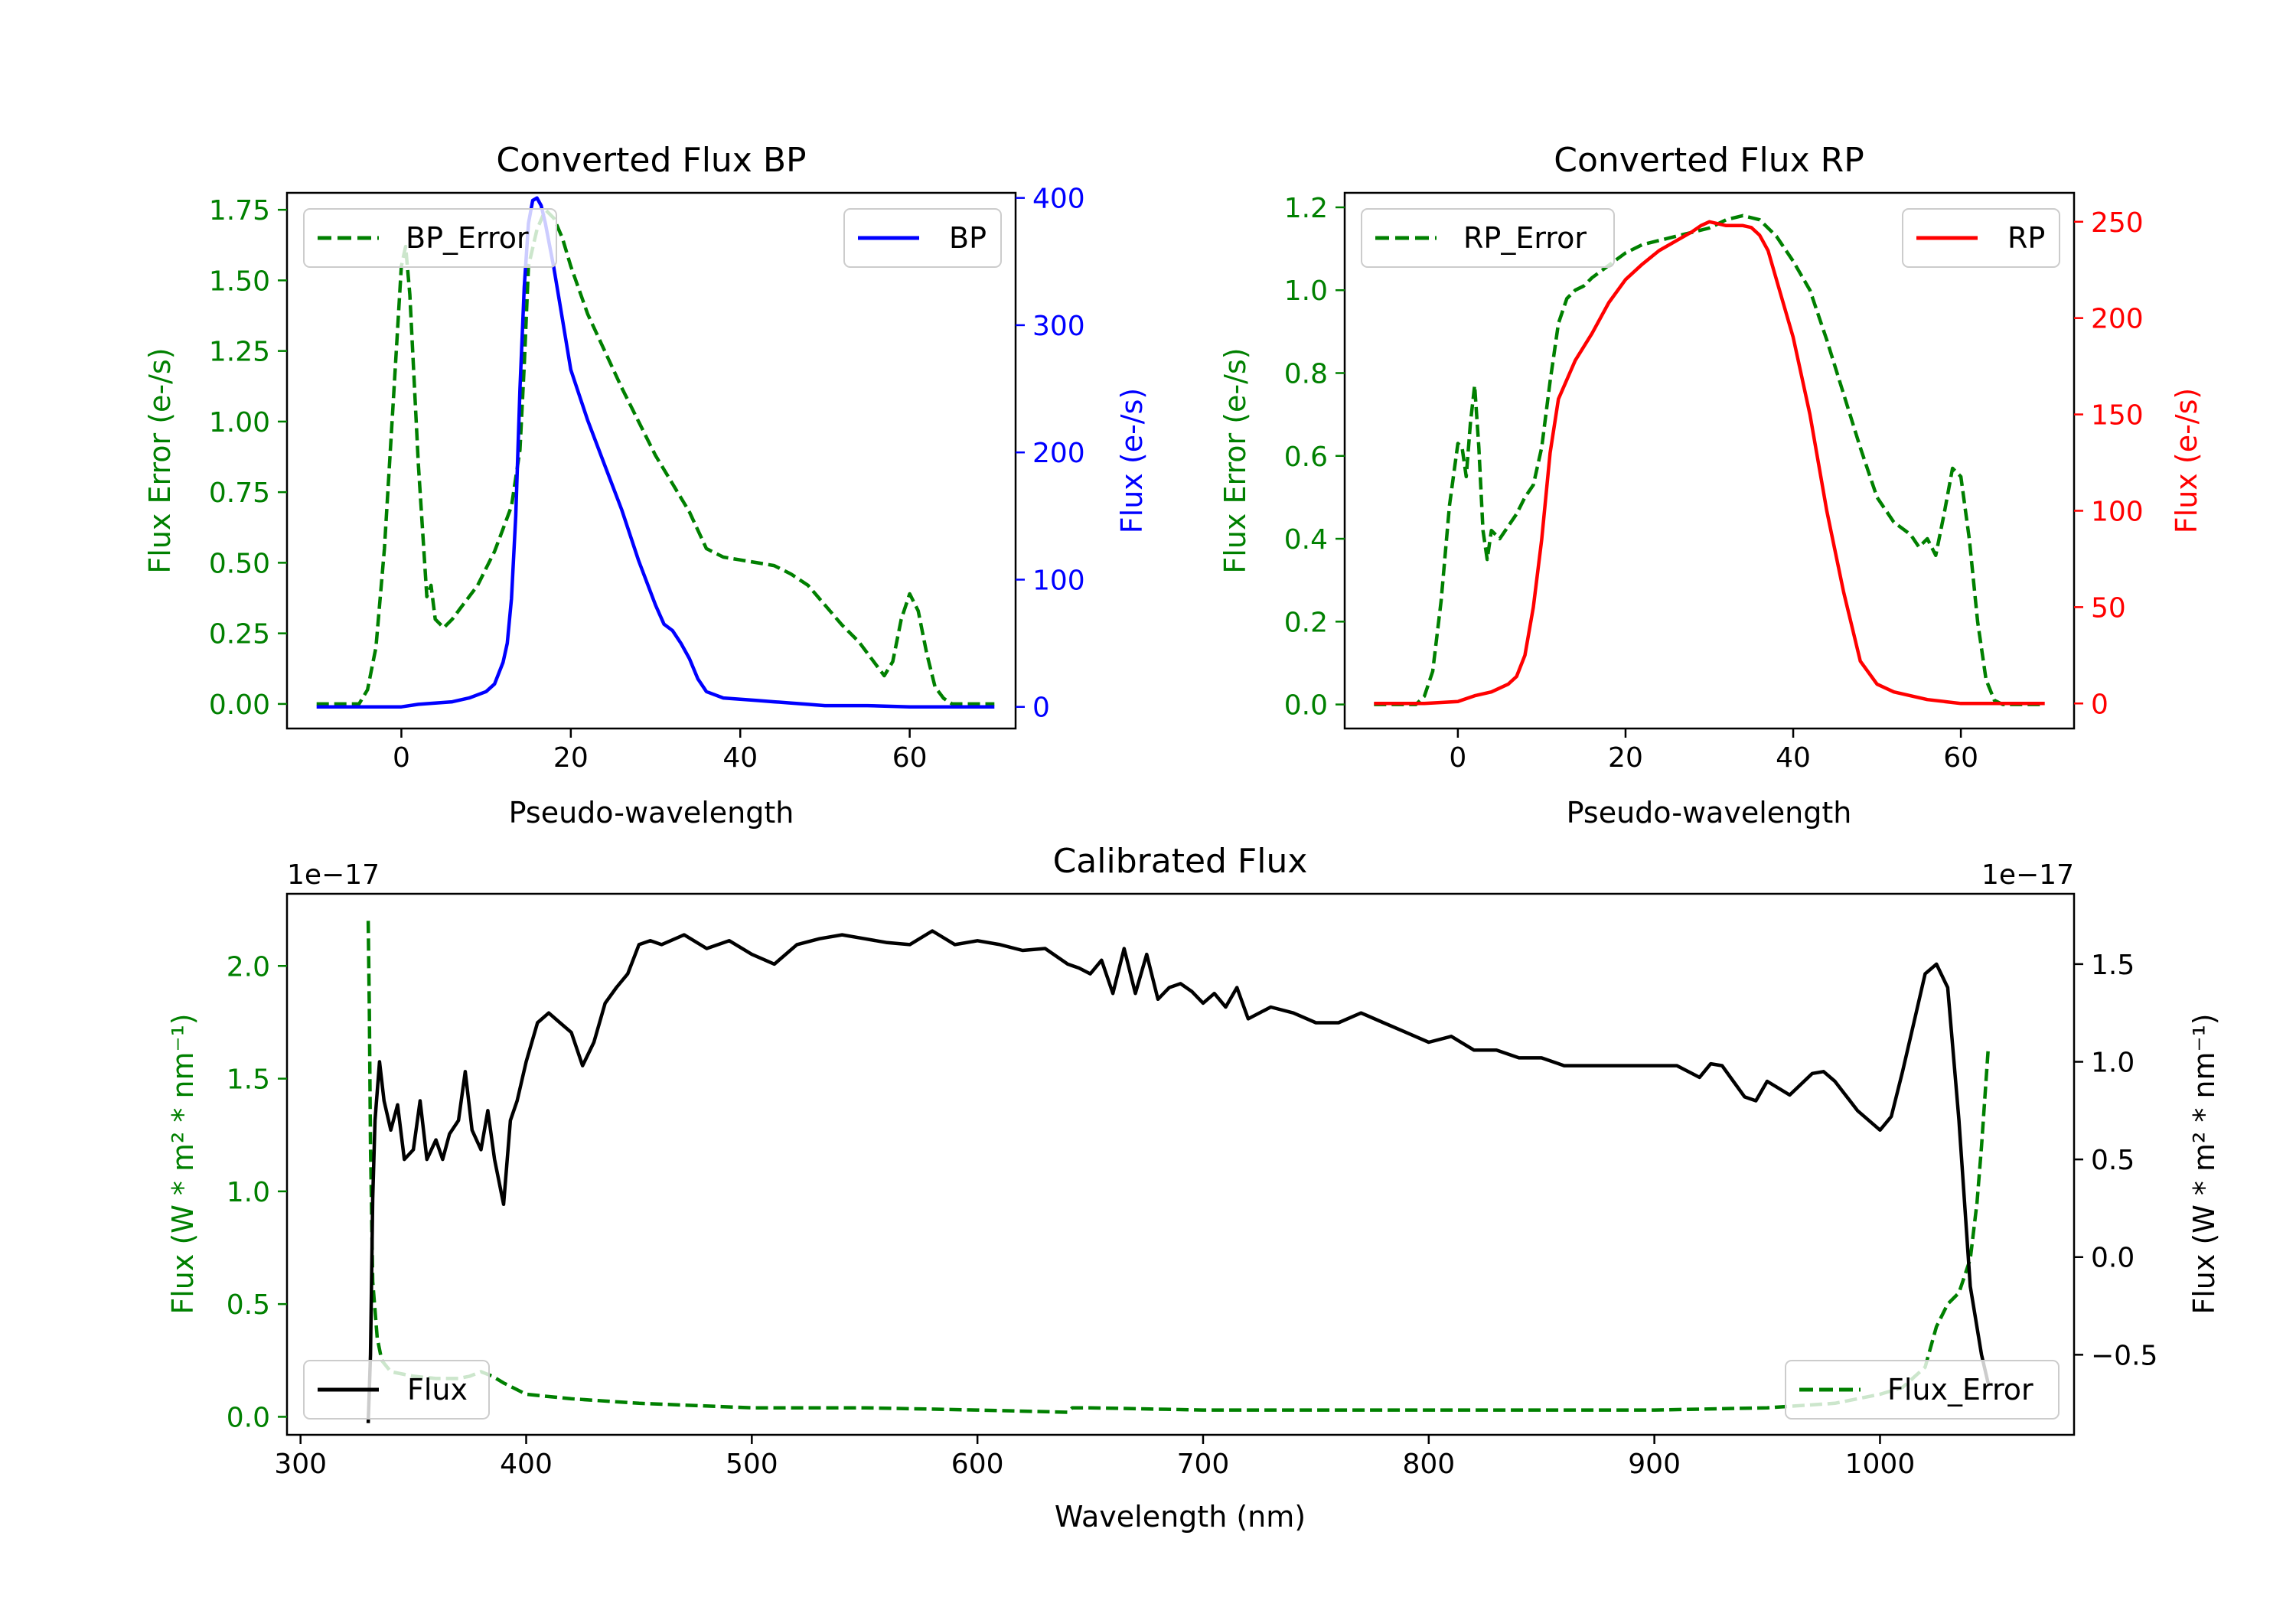 The height and width of the screenshot is (1607, 2296). I want to click on rp-left-tick-label: 1.2, so click(1306, 209).